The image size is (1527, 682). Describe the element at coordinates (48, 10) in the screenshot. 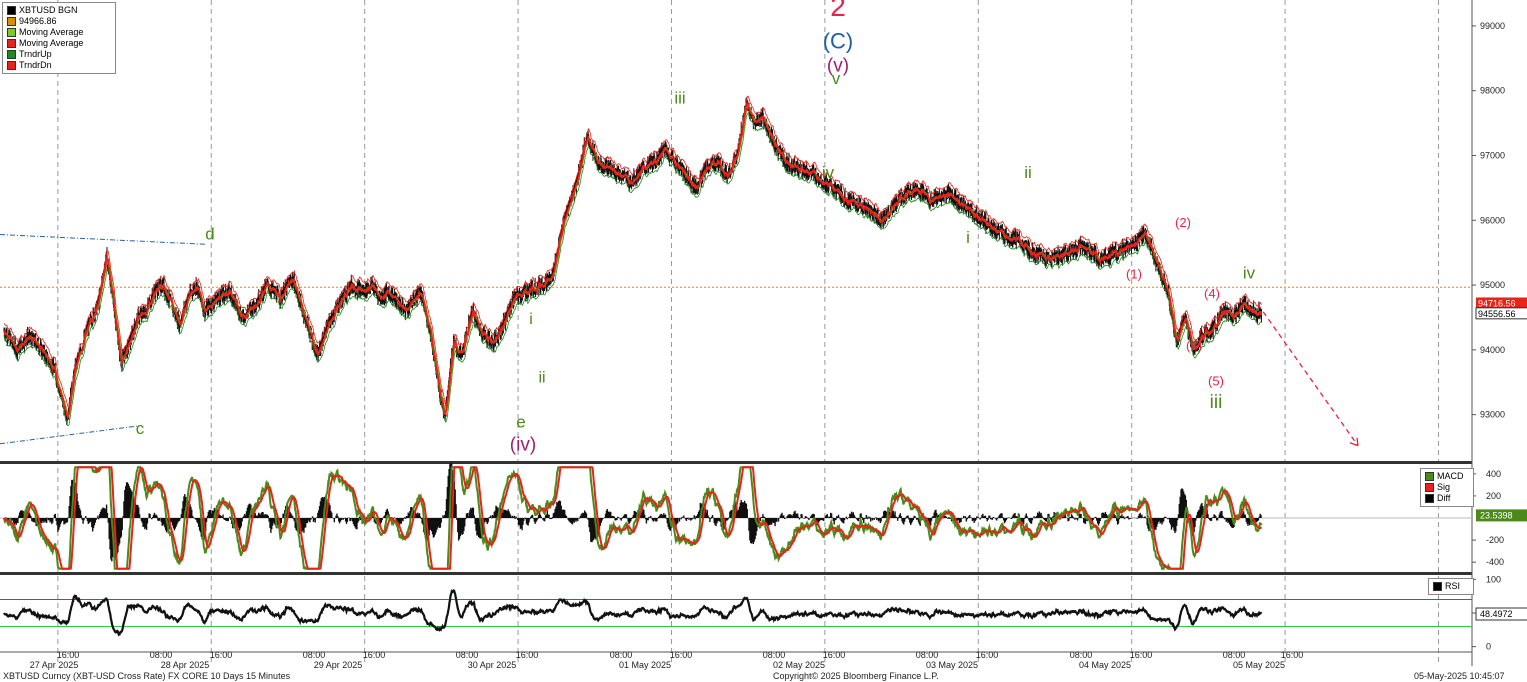

I see `legend-label: XBTUSD BGN` at that location.